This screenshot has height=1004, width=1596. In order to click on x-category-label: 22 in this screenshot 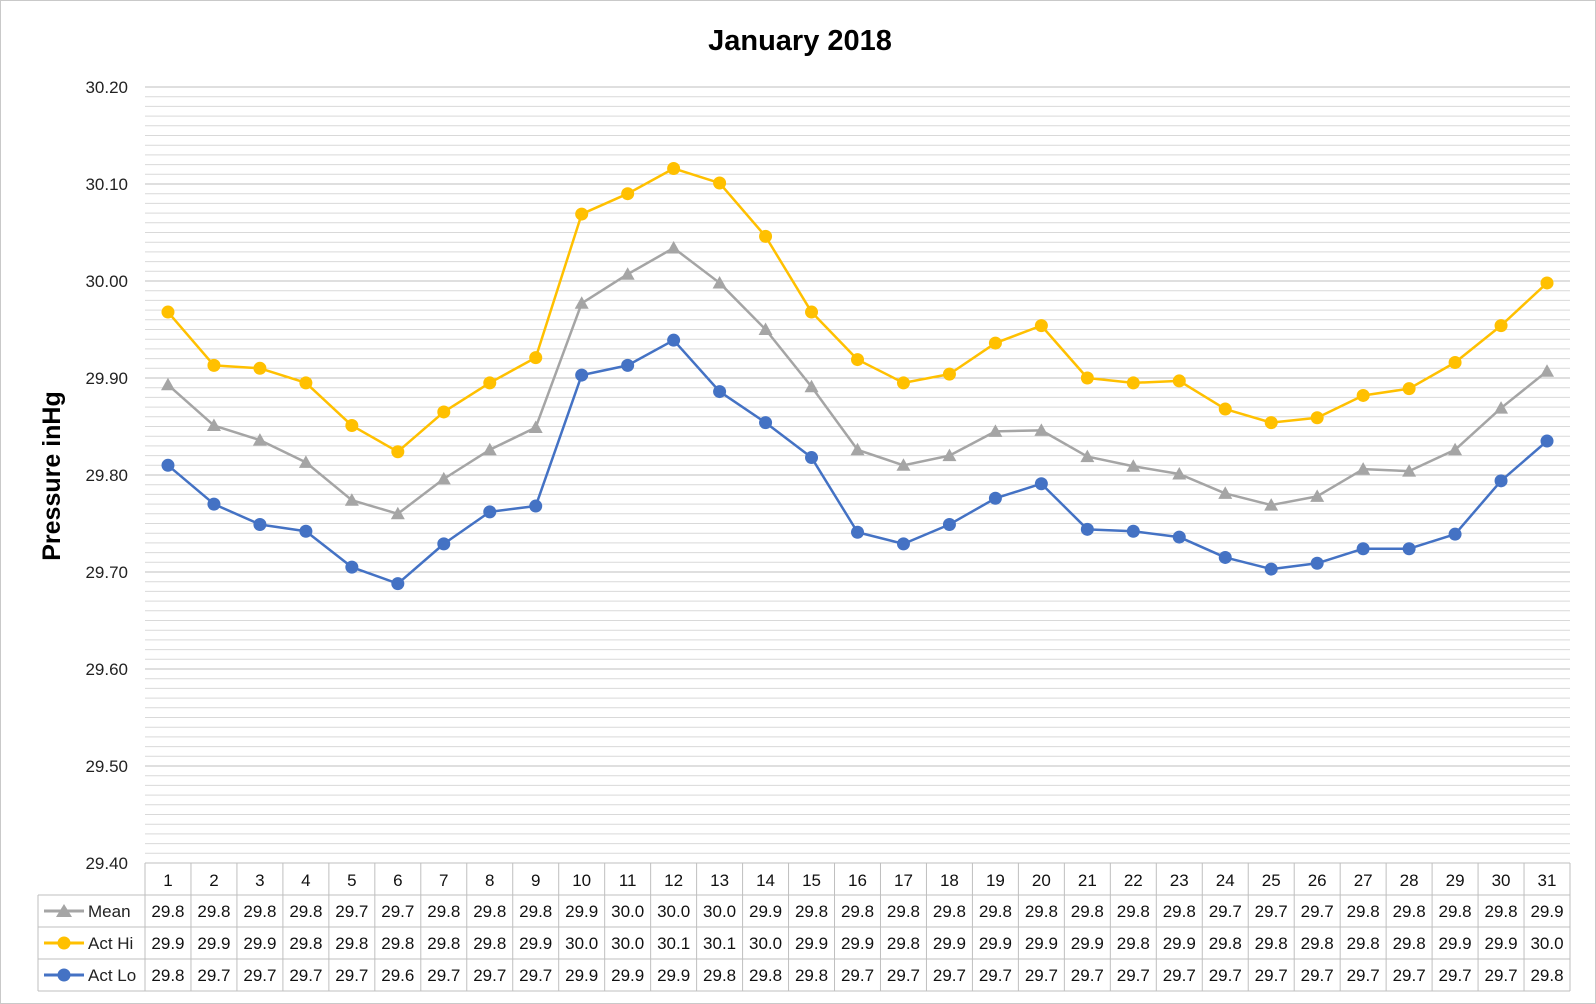, I will do `click(1133, 880)`.